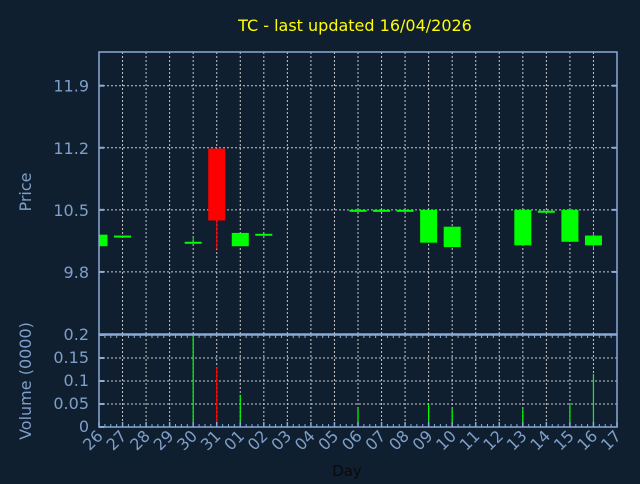  What do you see at coordinates (71, 210) in the screenshot?
I see `price-tick-label: 10.5` at bounding box center [71, 210].